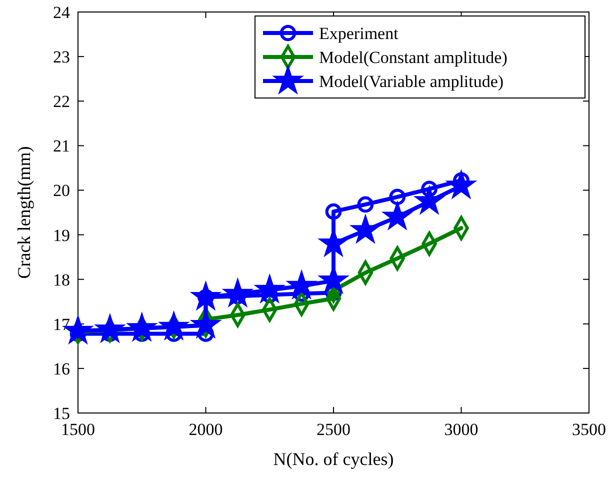  I want to click on y-tick-label: 15, so click(61, 413).